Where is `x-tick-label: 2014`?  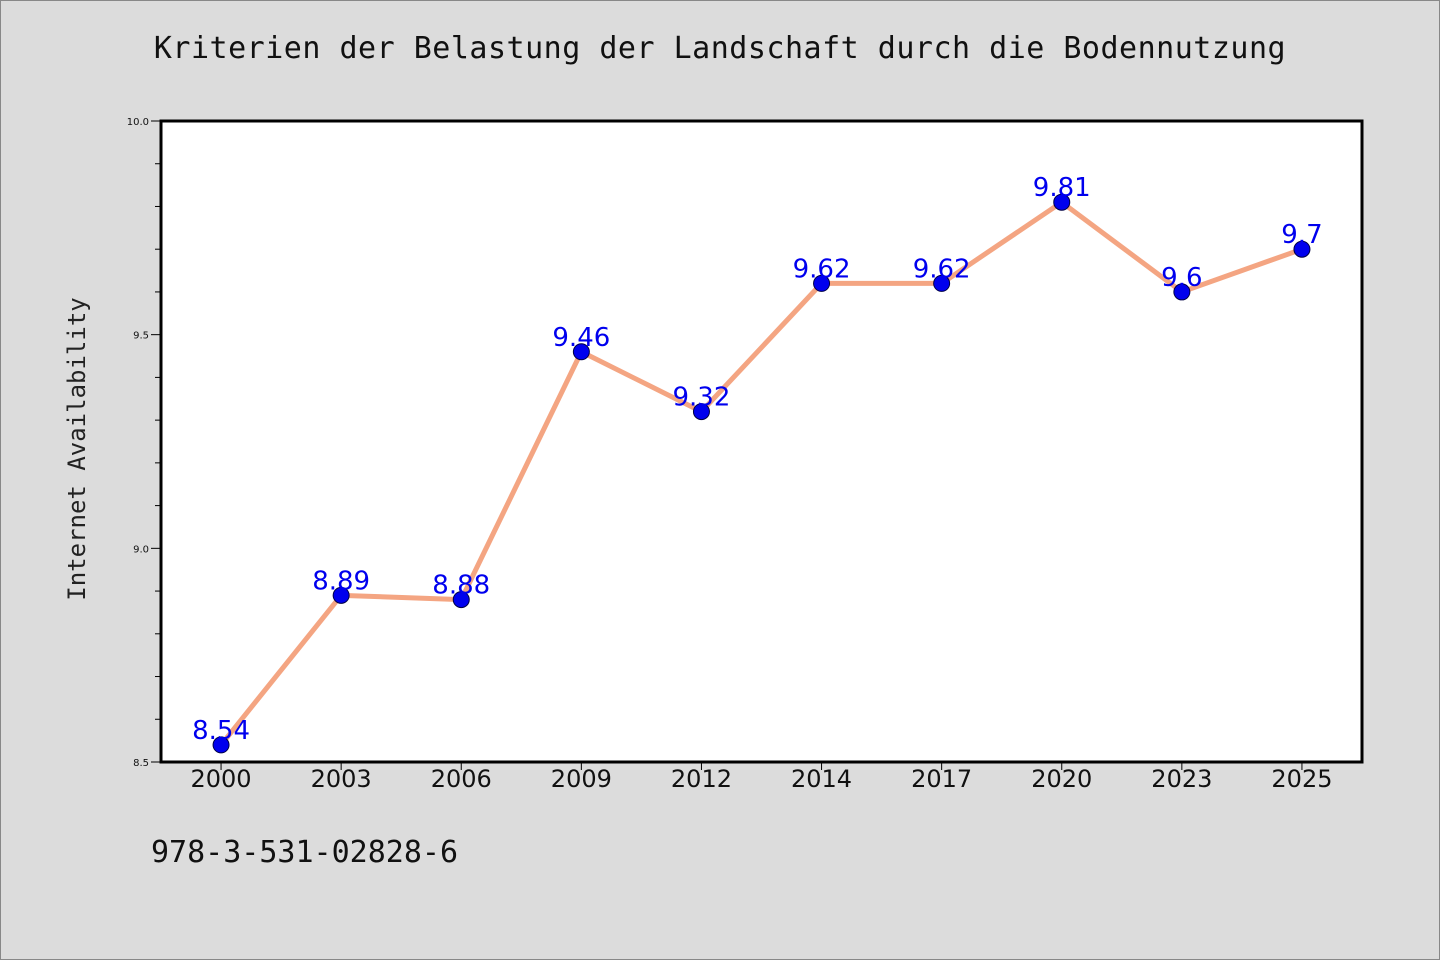
x-tick-label: 2014 is located at coordinates (821, 779).